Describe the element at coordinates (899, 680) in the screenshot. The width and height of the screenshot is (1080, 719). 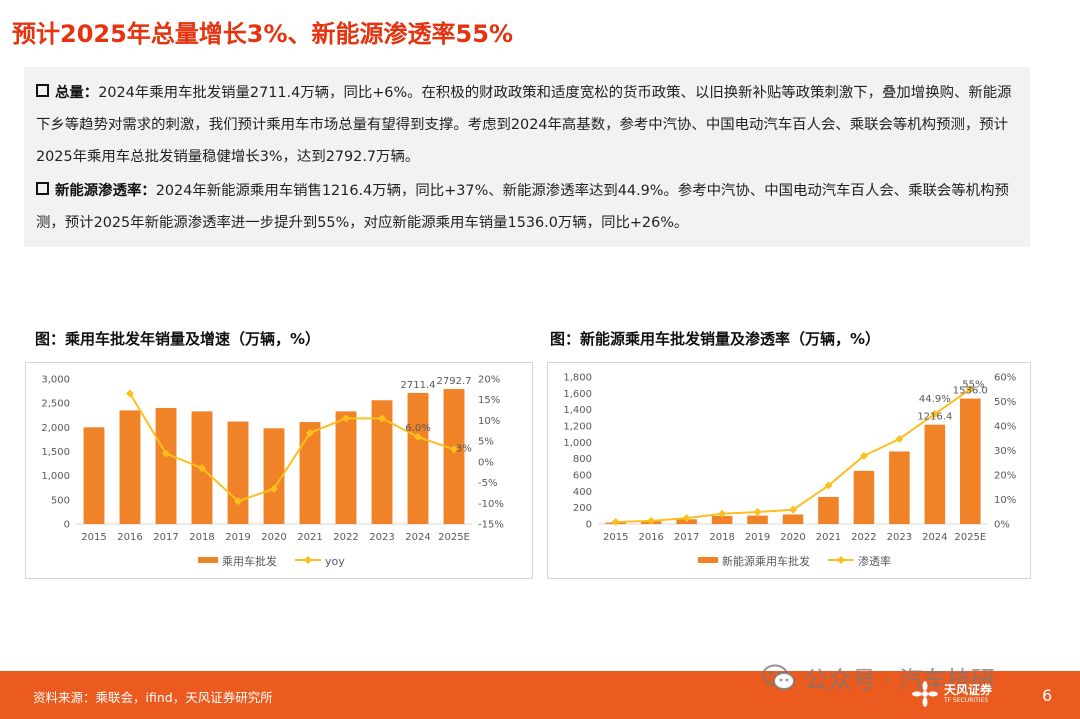
I see `watermark-text: 公众号 · 汽车技研` at that location.